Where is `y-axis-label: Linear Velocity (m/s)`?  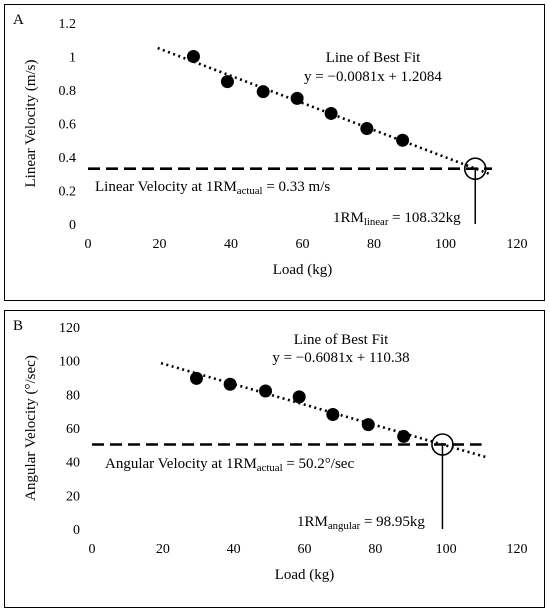
y-axis-label: Linear Velocity (m/s) is located at coordinates (31, 123).